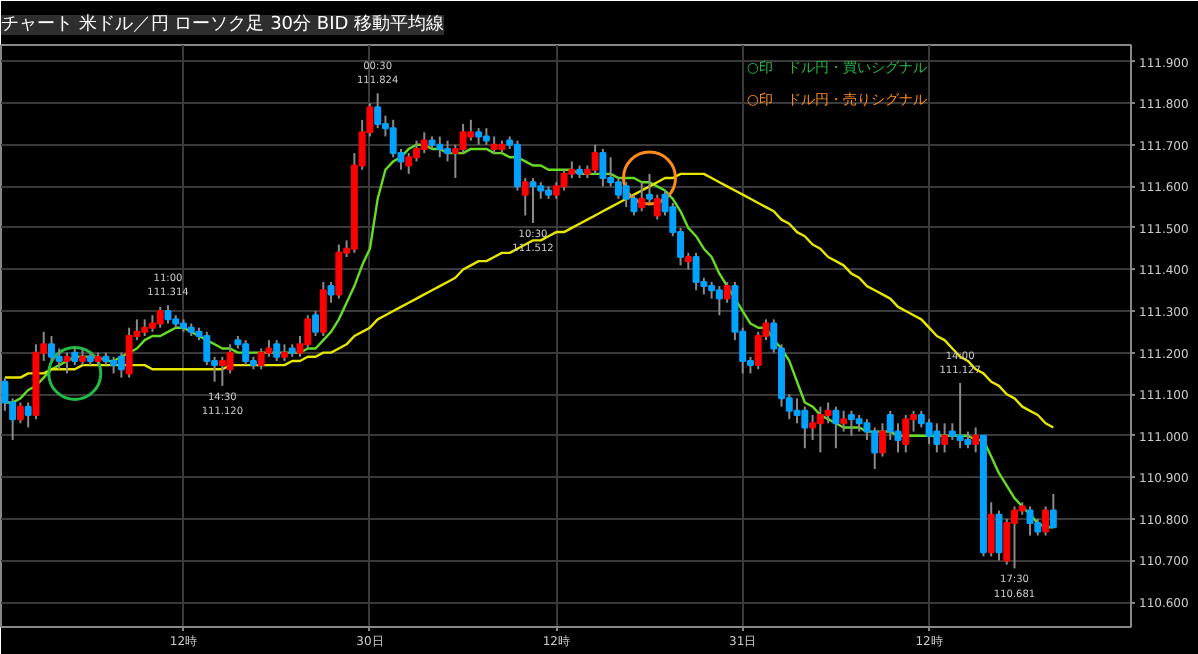  What do you see at coordinates (223, 24) in the screenshot?
I see `chart-title: チャート 米ドル／円 ローソク足 30分 BID 移動平均線` at bounding box center [223, 24].